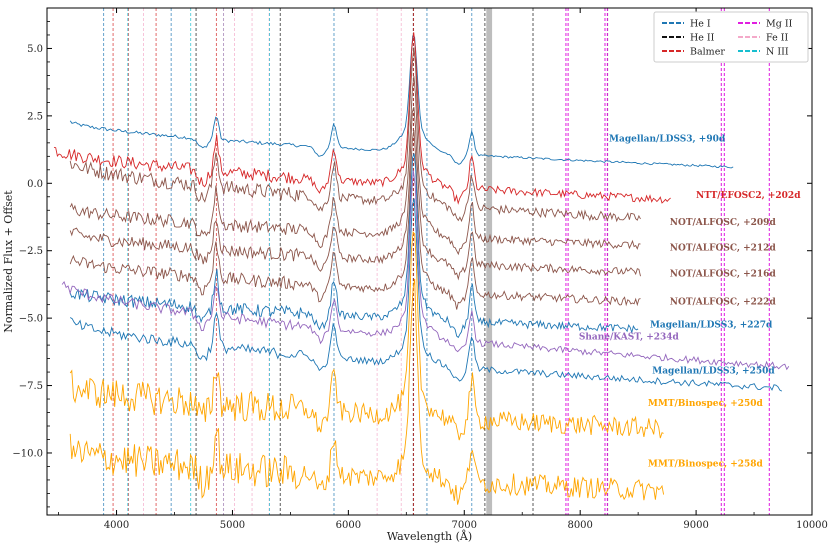  What do you see at coordinates (667, 139) in the screenshot?
I see `series-label-0: Magellan/LDSS3, +90d` at bounding box center [667, 139].